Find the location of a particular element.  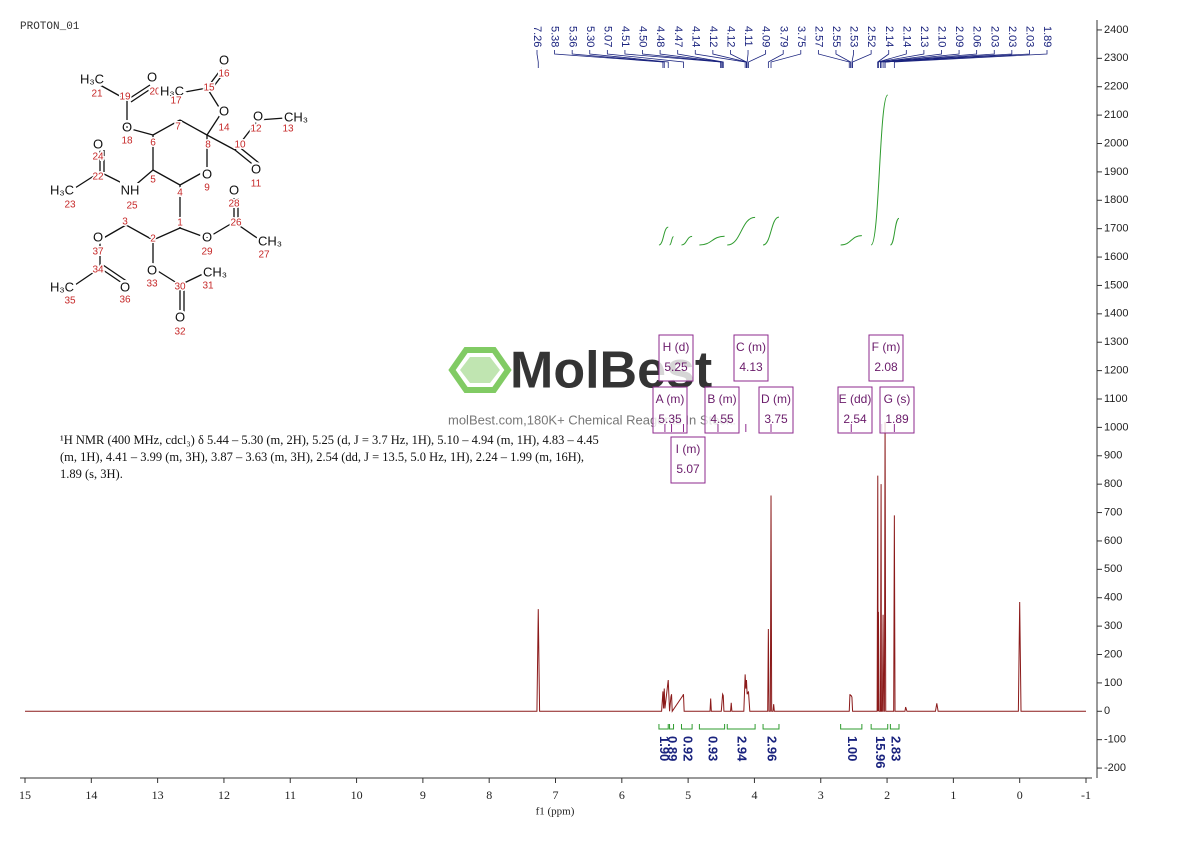

peak-label: 2.10 is located at coordinates (942, 36).